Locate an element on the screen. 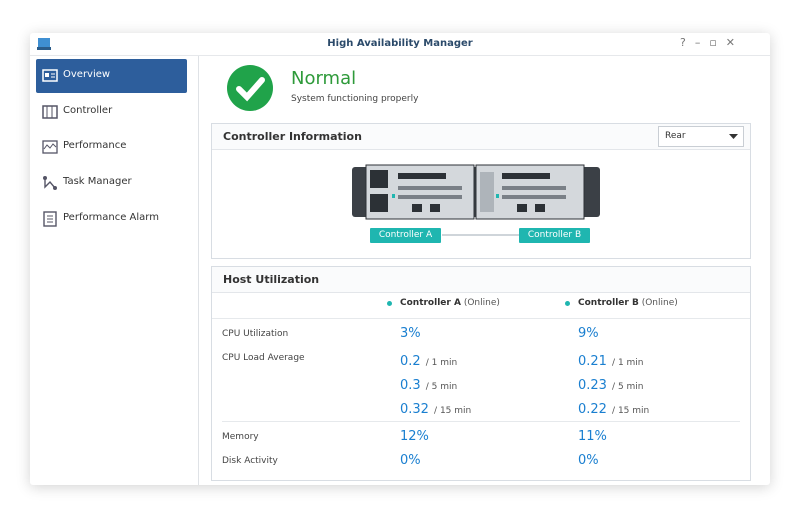 The image size is (800, 520). panel-header: Host Utilization is located at coordinates (481, 280).